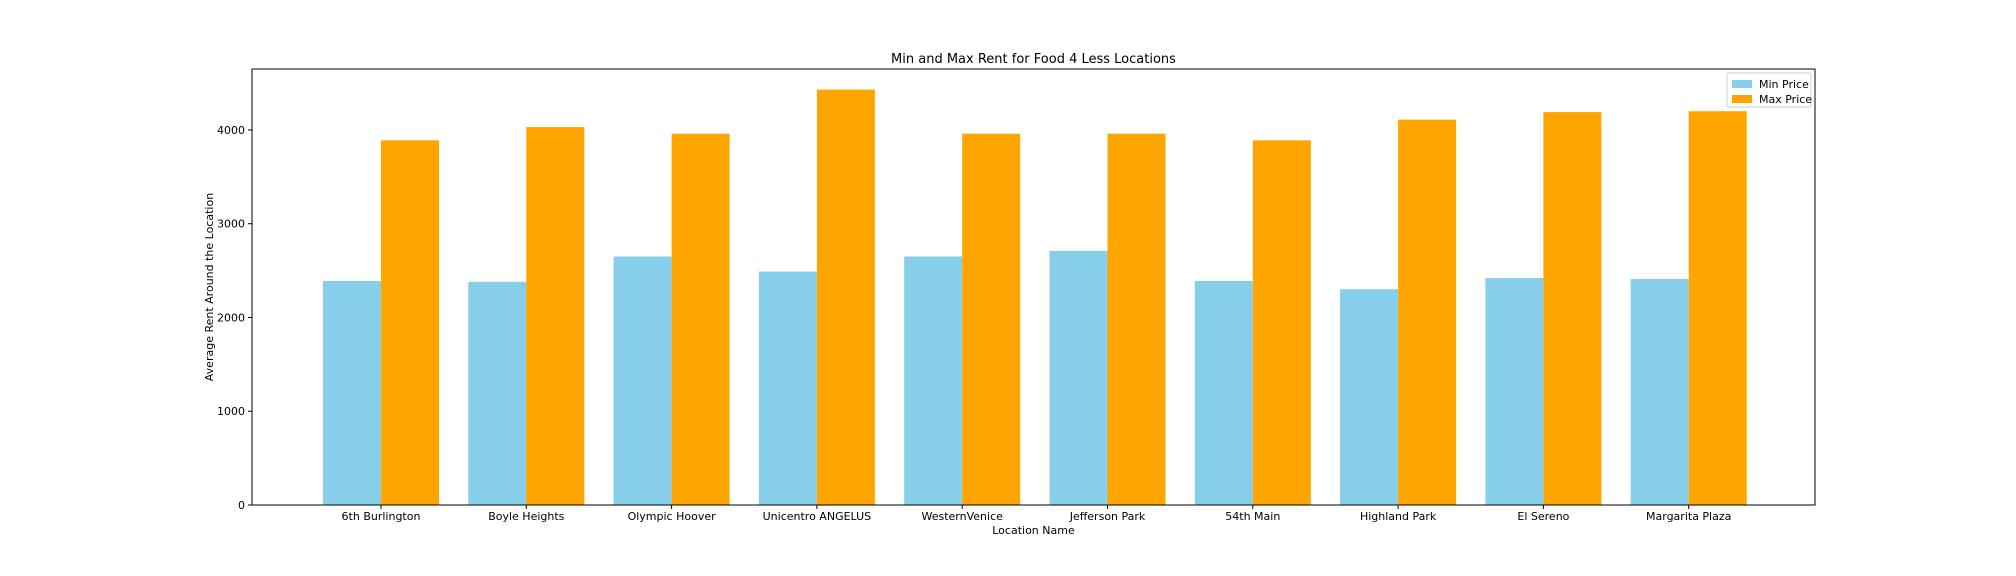 This screenshot has height=576, width=2016. I want to click on x-axis-label: Location Name, so click(1033, 530).